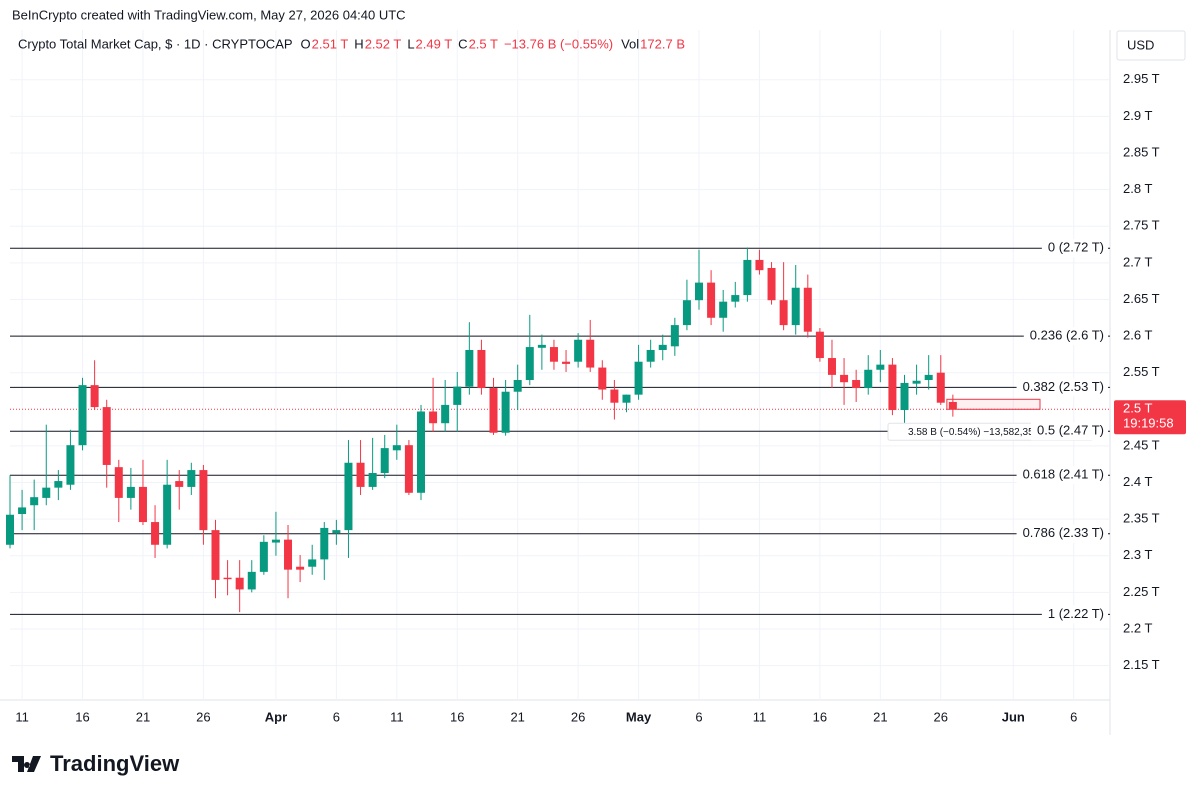 The image size is (1200, 795). Describe the element at coordinates (1076, 613) in the screenshot. I see `fib-label: 1 (2.22 T)` at that location.